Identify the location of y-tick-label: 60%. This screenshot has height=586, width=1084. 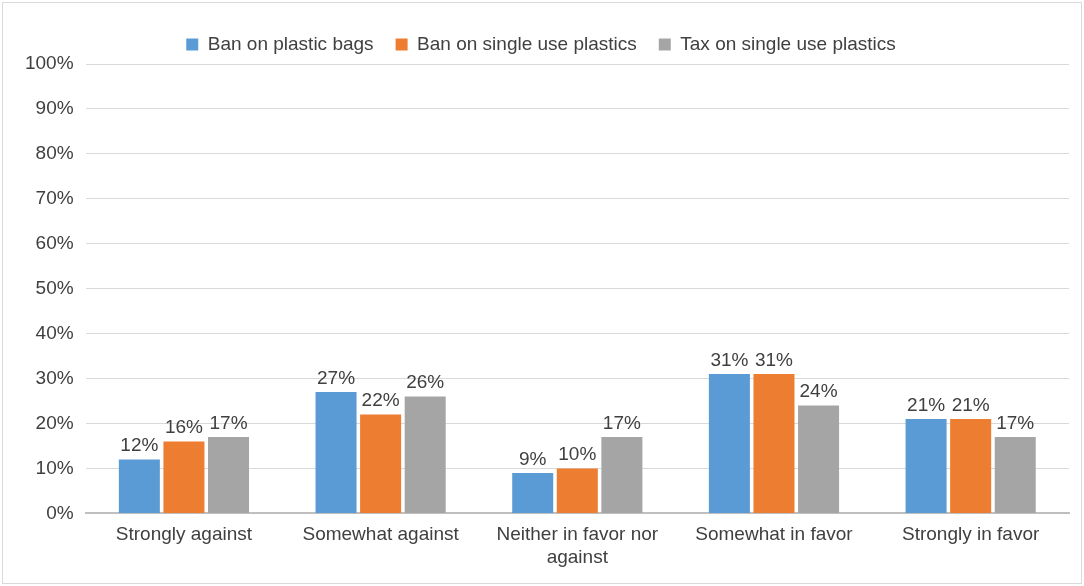
(54, 242).